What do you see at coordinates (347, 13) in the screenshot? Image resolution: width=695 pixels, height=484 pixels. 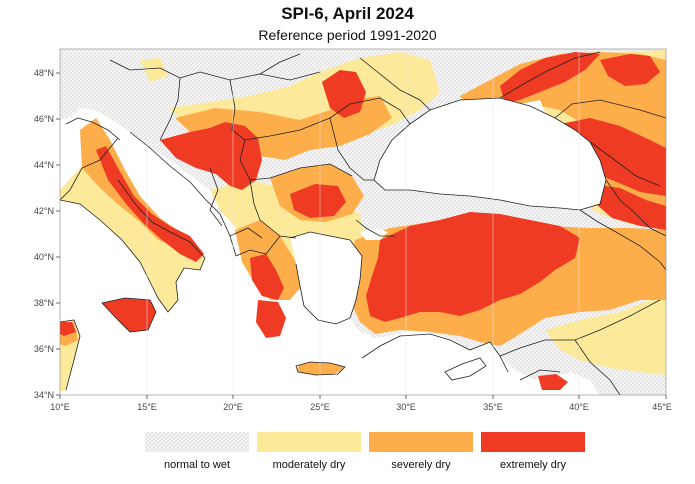 I see `map-title: SPI-6, April 2024` at bounding box center [347, 13].